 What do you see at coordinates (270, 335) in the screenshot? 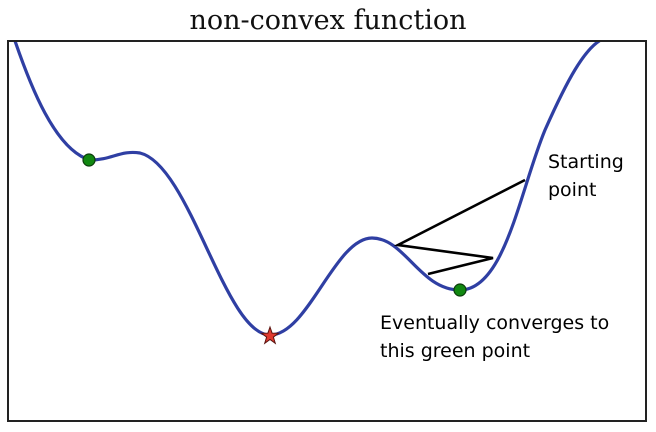
I see `global-minimum-star-marker` at bounding box center [270, 335].